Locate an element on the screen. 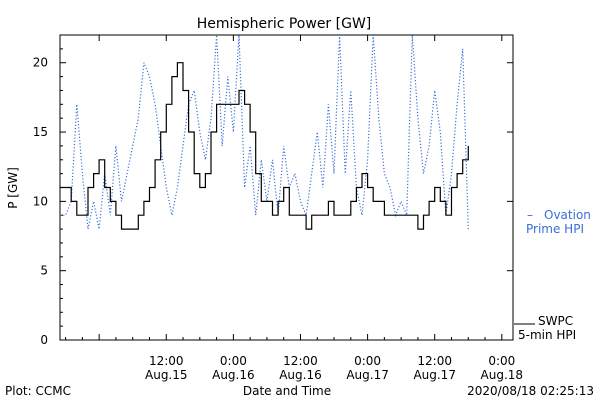 The height and width of the screenshot is (400, 600). y-tick-label: 0 is located at coordinates (44, 340).